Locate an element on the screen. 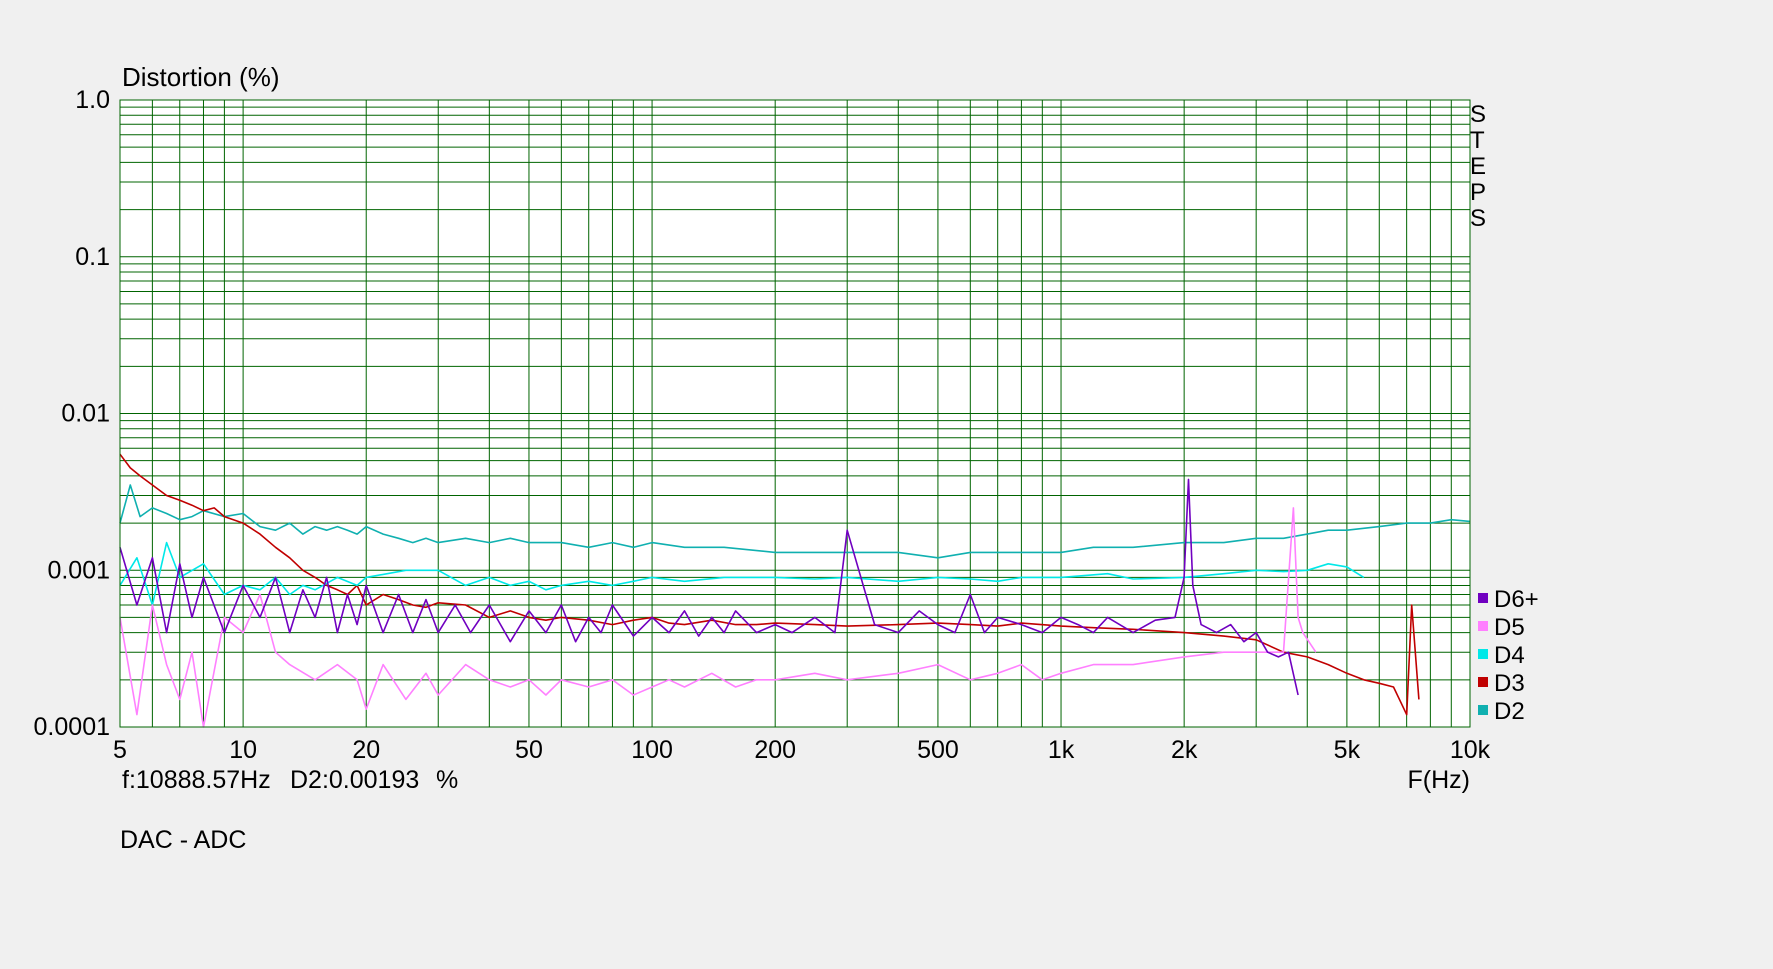 The height and width of the screenshot is (969, 1773). y-tick-label: 0.0001 is located at coordinates (72, 727).